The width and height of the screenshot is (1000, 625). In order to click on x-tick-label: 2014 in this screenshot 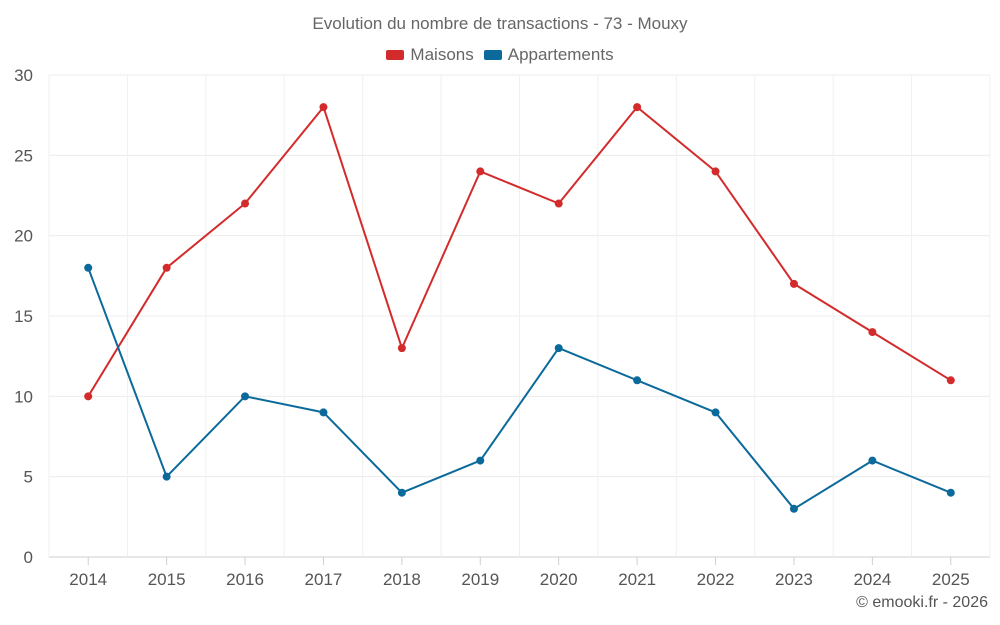, I will do `click(88, 579)`.